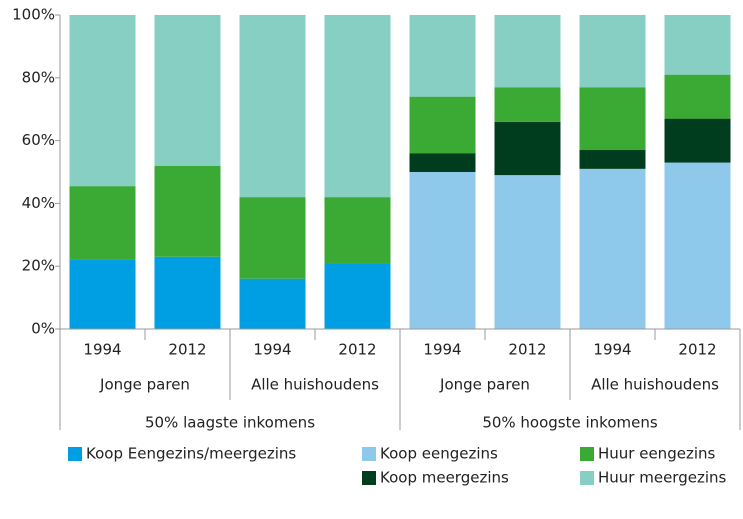  I want to click on y-tick-label: 0%, so click(43, 329).